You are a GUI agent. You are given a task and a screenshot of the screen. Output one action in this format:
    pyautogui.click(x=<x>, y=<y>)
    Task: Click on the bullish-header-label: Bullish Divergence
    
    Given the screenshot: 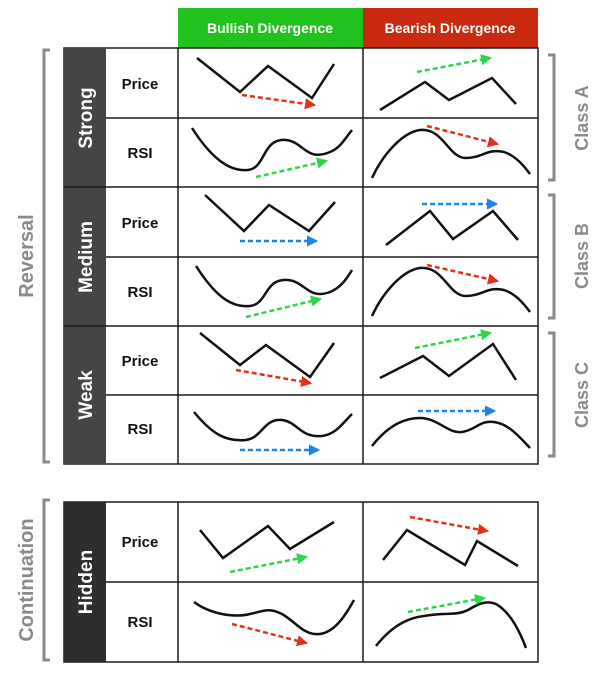 What is the action you would take?
    pyautogui.click(x=270, y=28)
    